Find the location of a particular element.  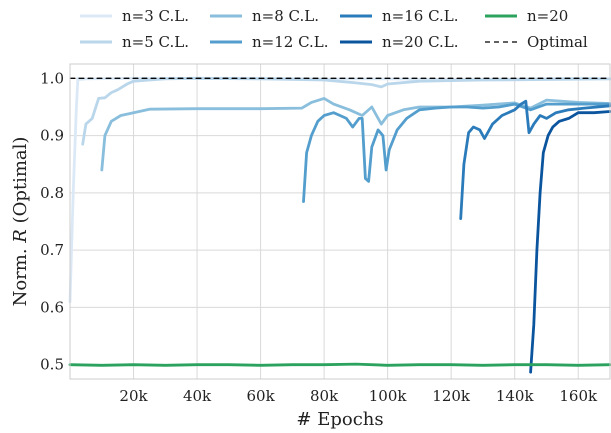

series-line-n-8-c-l is located at coordinates (355, 134).